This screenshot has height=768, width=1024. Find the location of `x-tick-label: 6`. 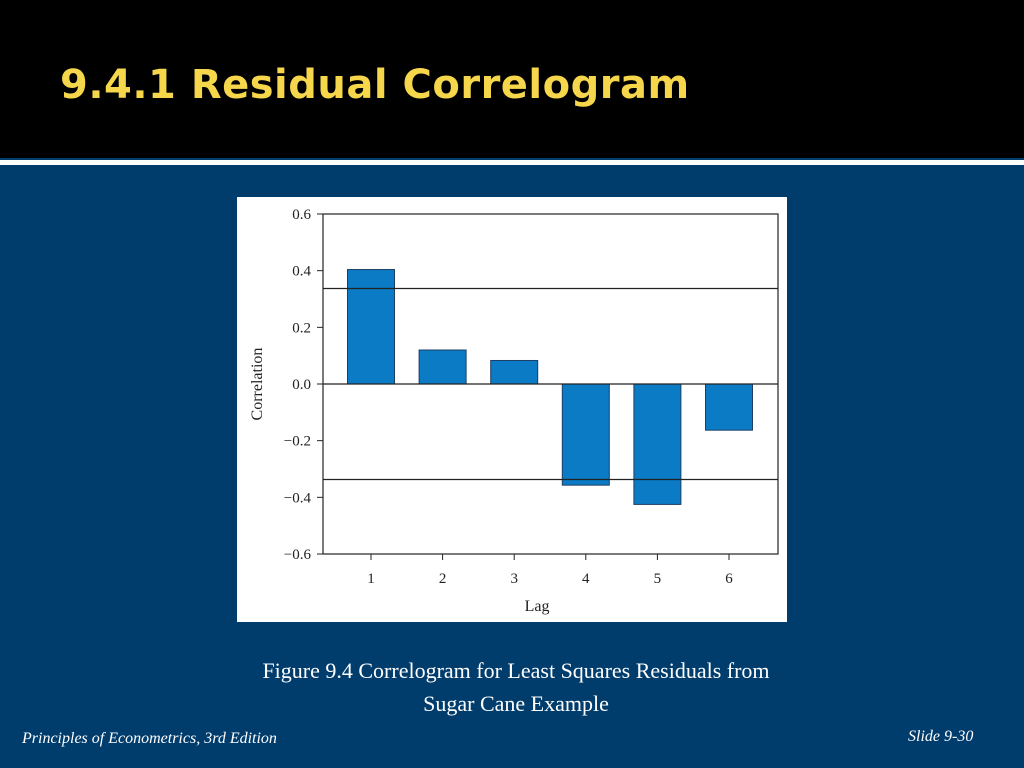

x-tick-label: 6 is located at coordinates (729, 579).